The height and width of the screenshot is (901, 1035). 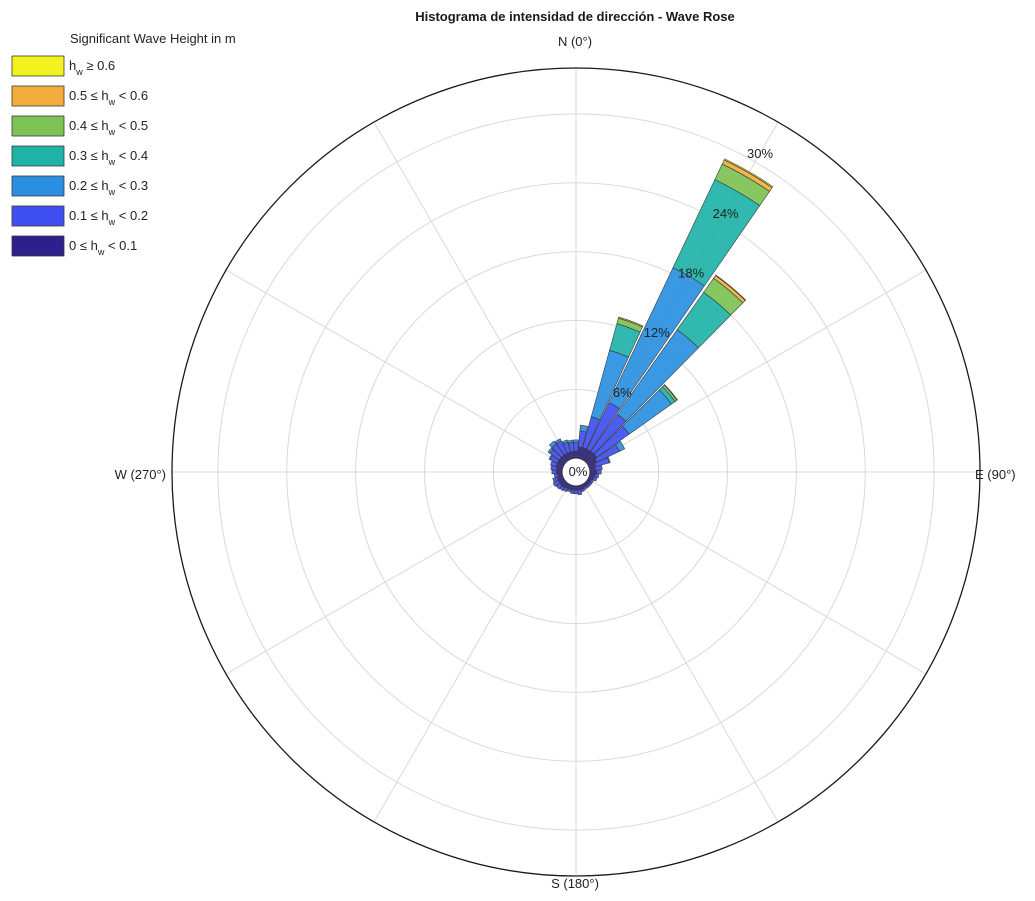 What do you see at coordinates (760, 153) in the screenshot?
I see `ring-label: 30%` at bounding box center [760, 153].